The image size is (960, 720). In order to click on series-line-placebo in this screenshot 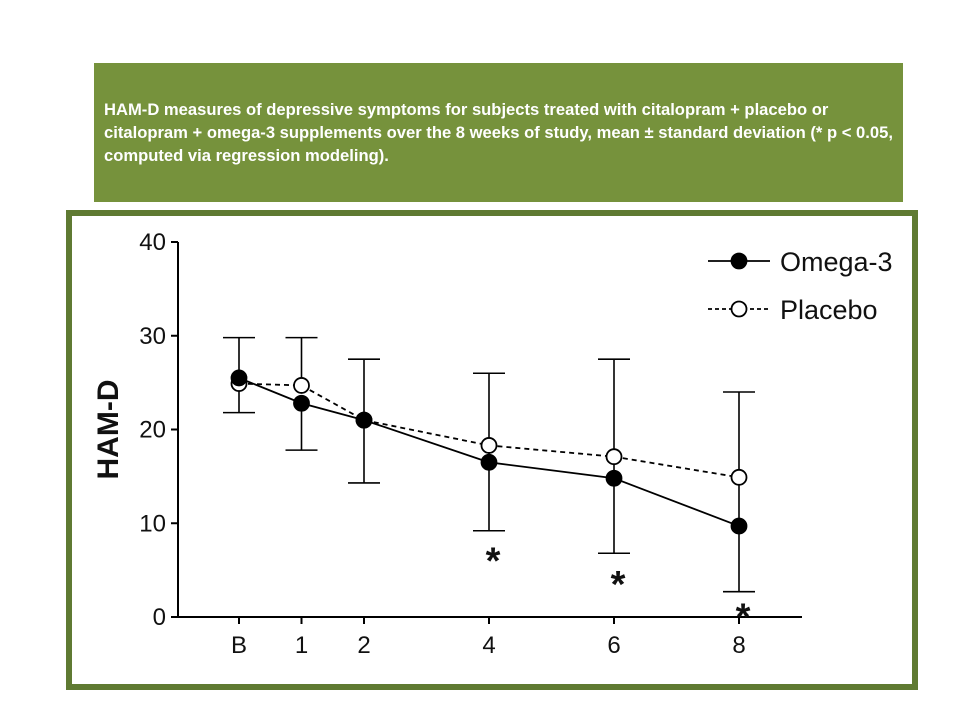, I will do `click(489, 430)`.